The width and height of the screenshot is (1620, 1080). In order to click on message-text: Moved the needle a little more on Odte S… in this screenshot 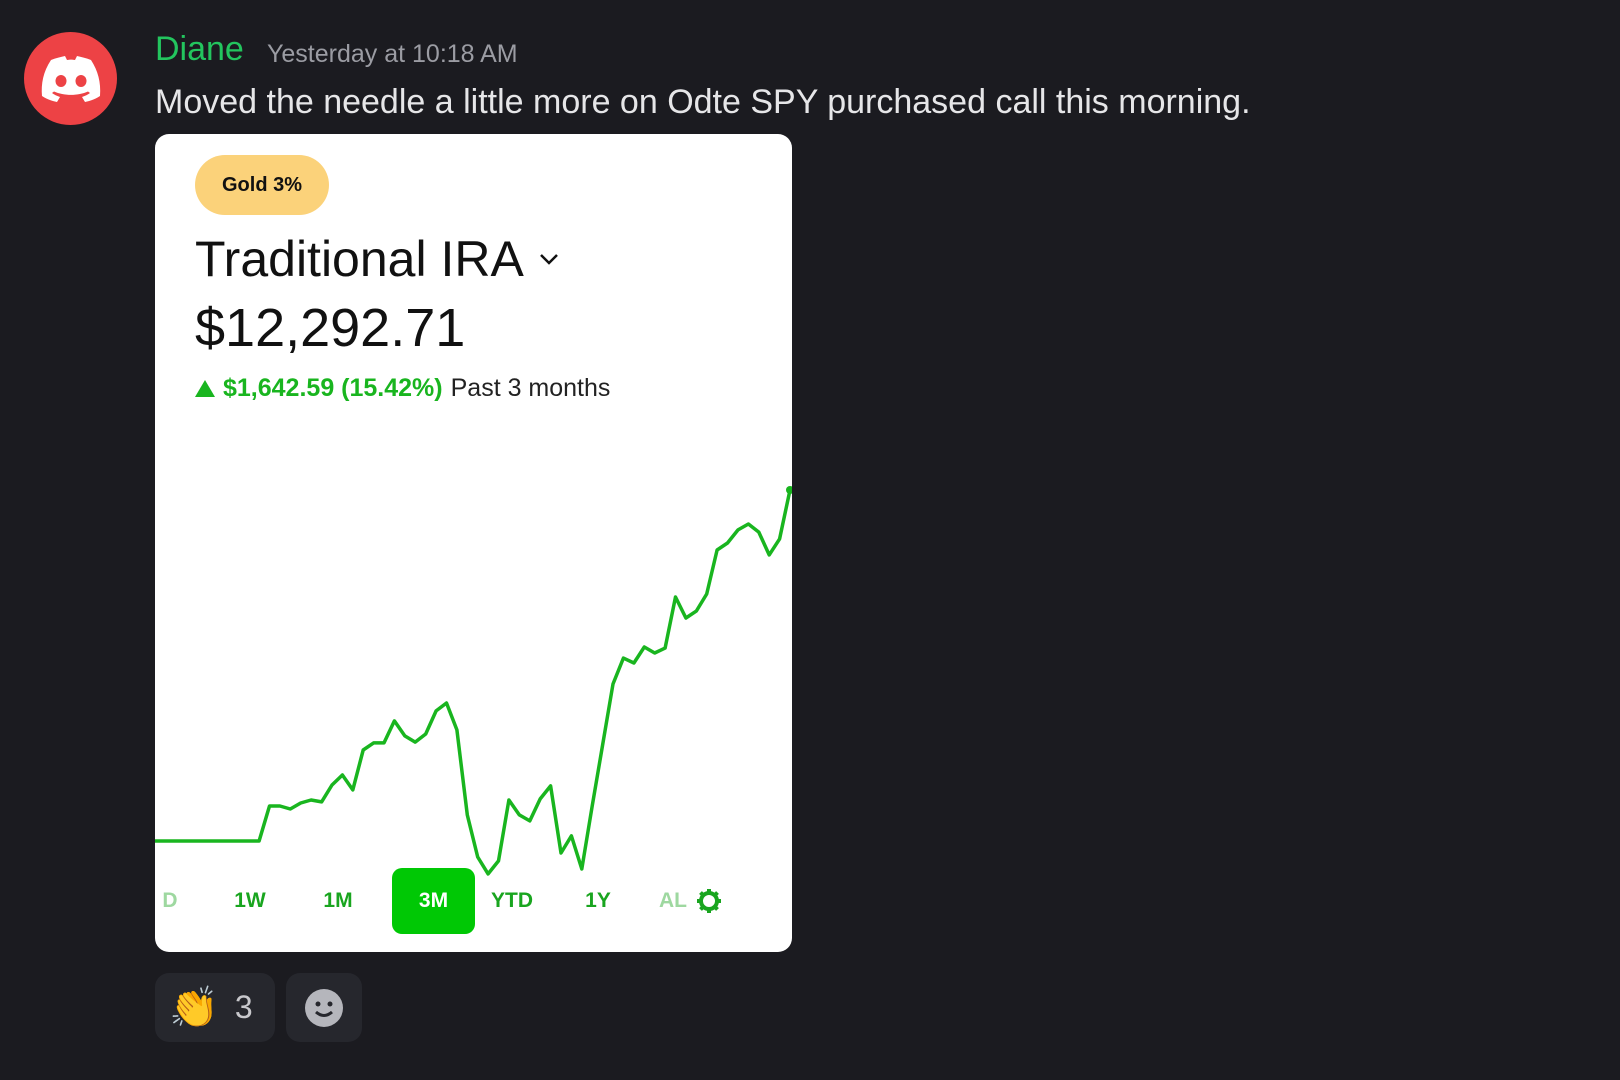, I will do `click(703, 102)`.